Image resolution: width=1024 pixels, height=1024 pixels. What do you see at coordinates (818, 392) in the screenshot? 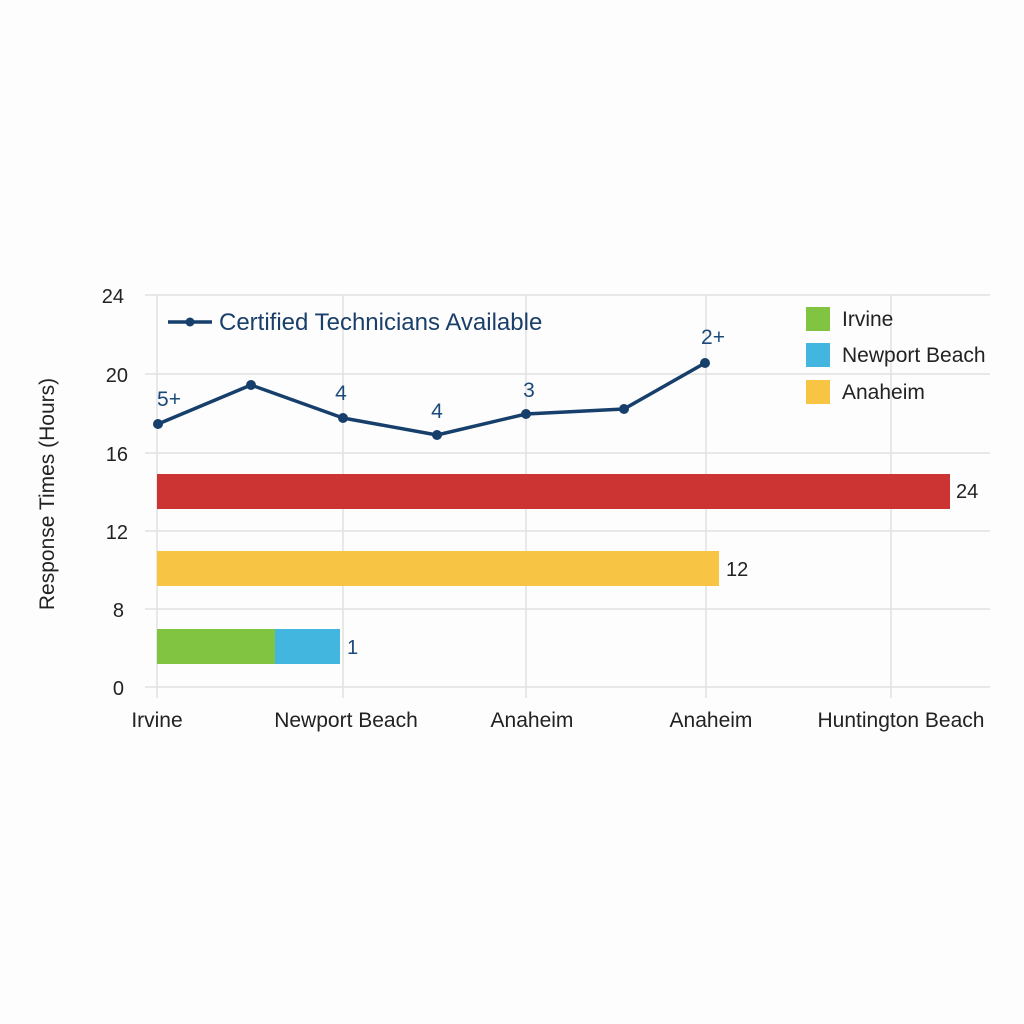
I see `legend-swatch-anaheim` at bounding box center [818, 392].